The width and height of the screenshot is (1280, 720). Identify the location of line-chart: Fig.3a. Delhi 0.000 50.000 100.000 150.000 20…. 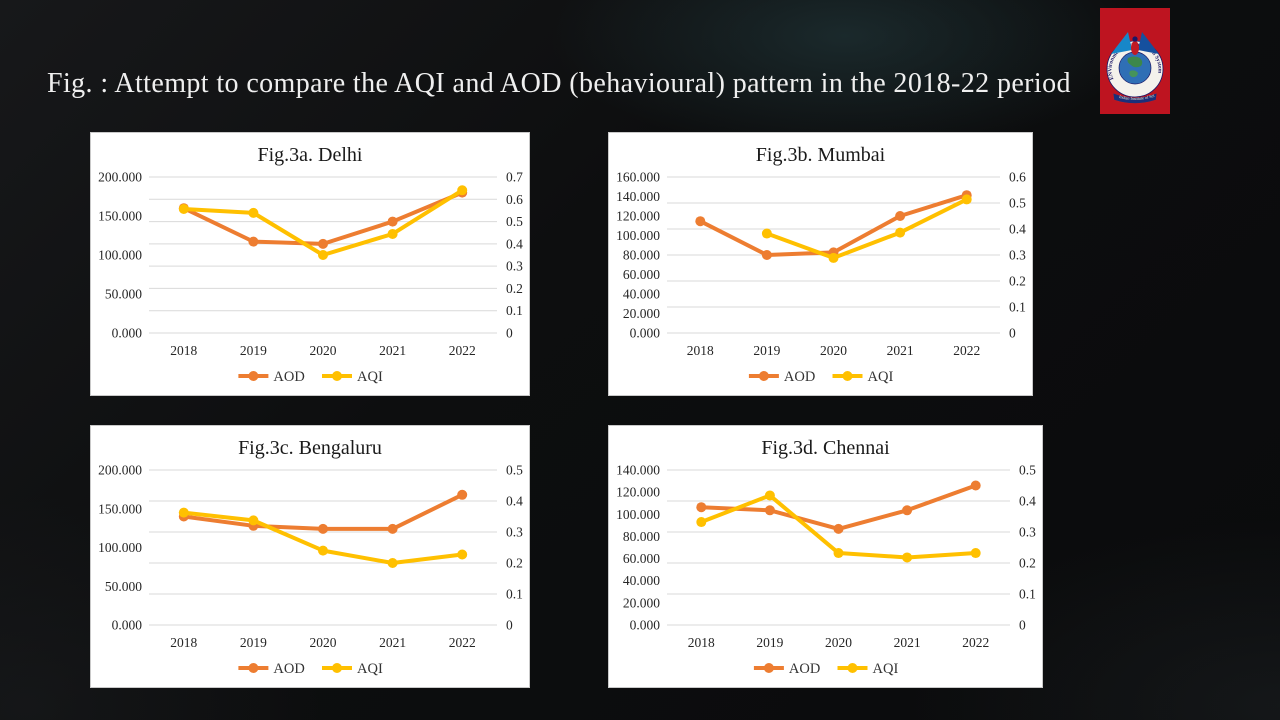
(310, 264).